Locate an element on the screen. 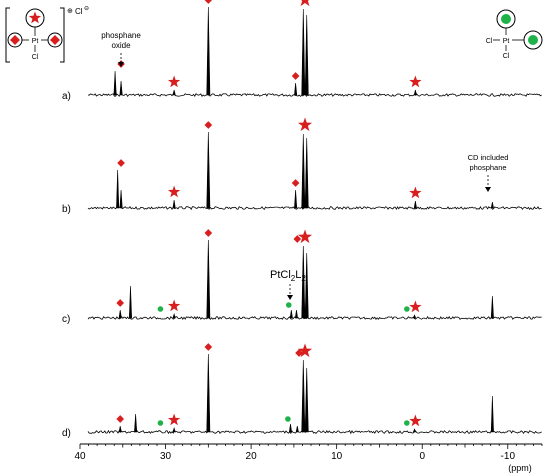 This screenshot has width=550, height=476. spectrum-label: d) is located at coordinates (66, 433).